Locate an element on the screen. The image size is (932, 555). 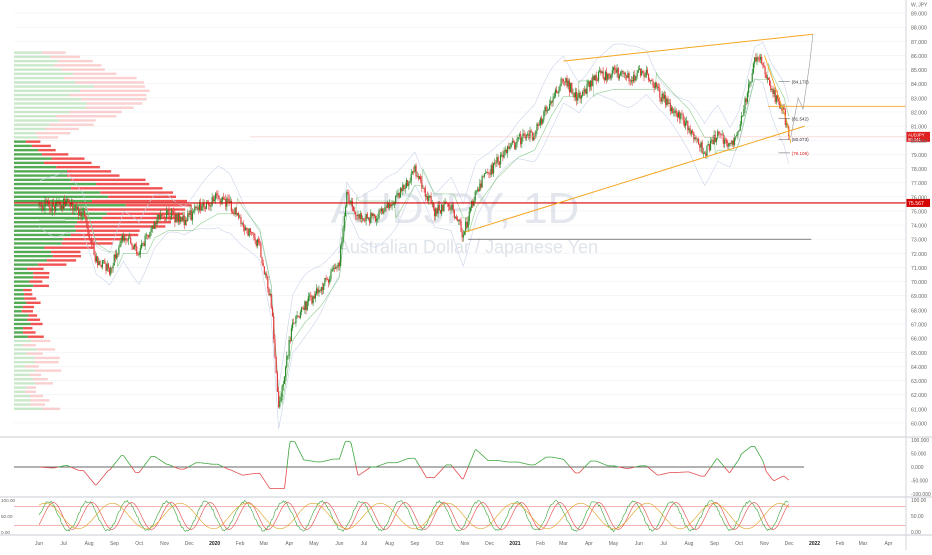
hline-price-label: 75.567 is located at coordinates (916, 204).